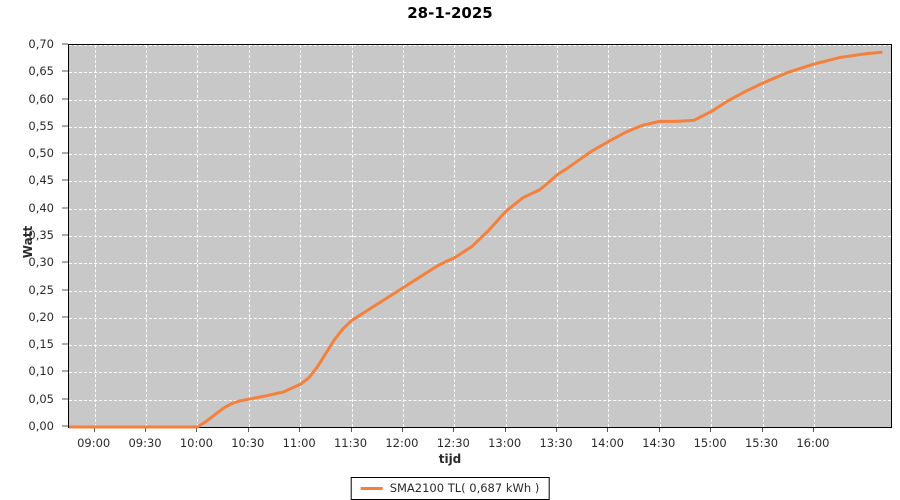 The width and height of the screenshot is (900, 500). I want to click on x-tick-label: 09:30, so click(145, 443).